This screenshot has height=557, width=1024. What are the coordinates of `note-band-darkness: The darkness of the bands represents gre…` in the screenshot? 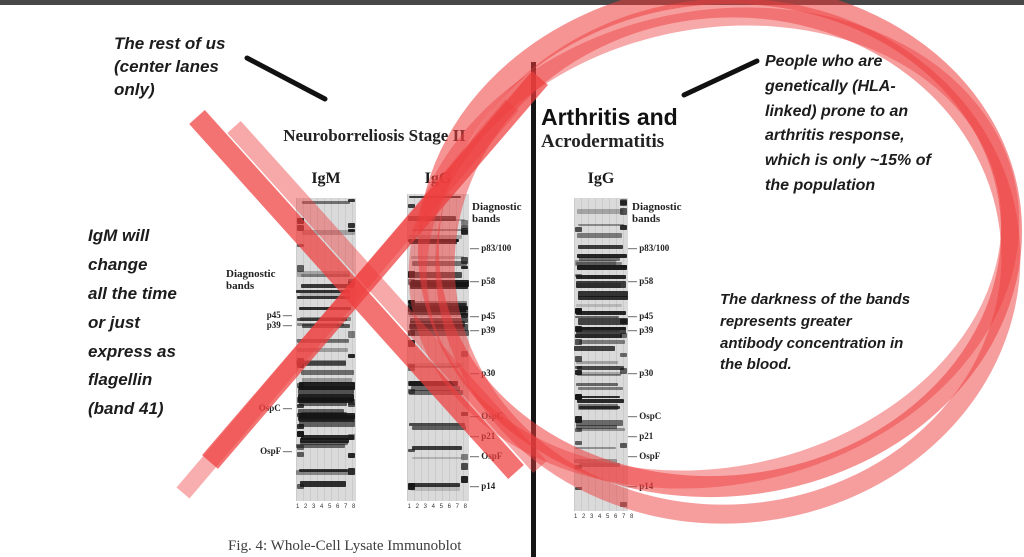 It's located at (815, 332).